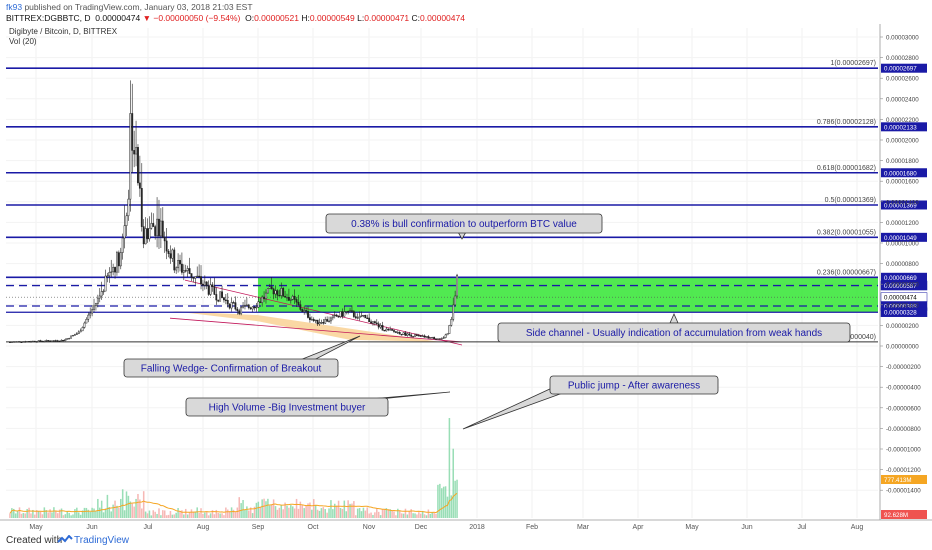 Image resolution: width=932 pixels, height=550 pixels. What do you see at coordinates (902, 223) in the screenshot?
I see `y-tick-label: 0.00001200` at bounding box center [902, 223].